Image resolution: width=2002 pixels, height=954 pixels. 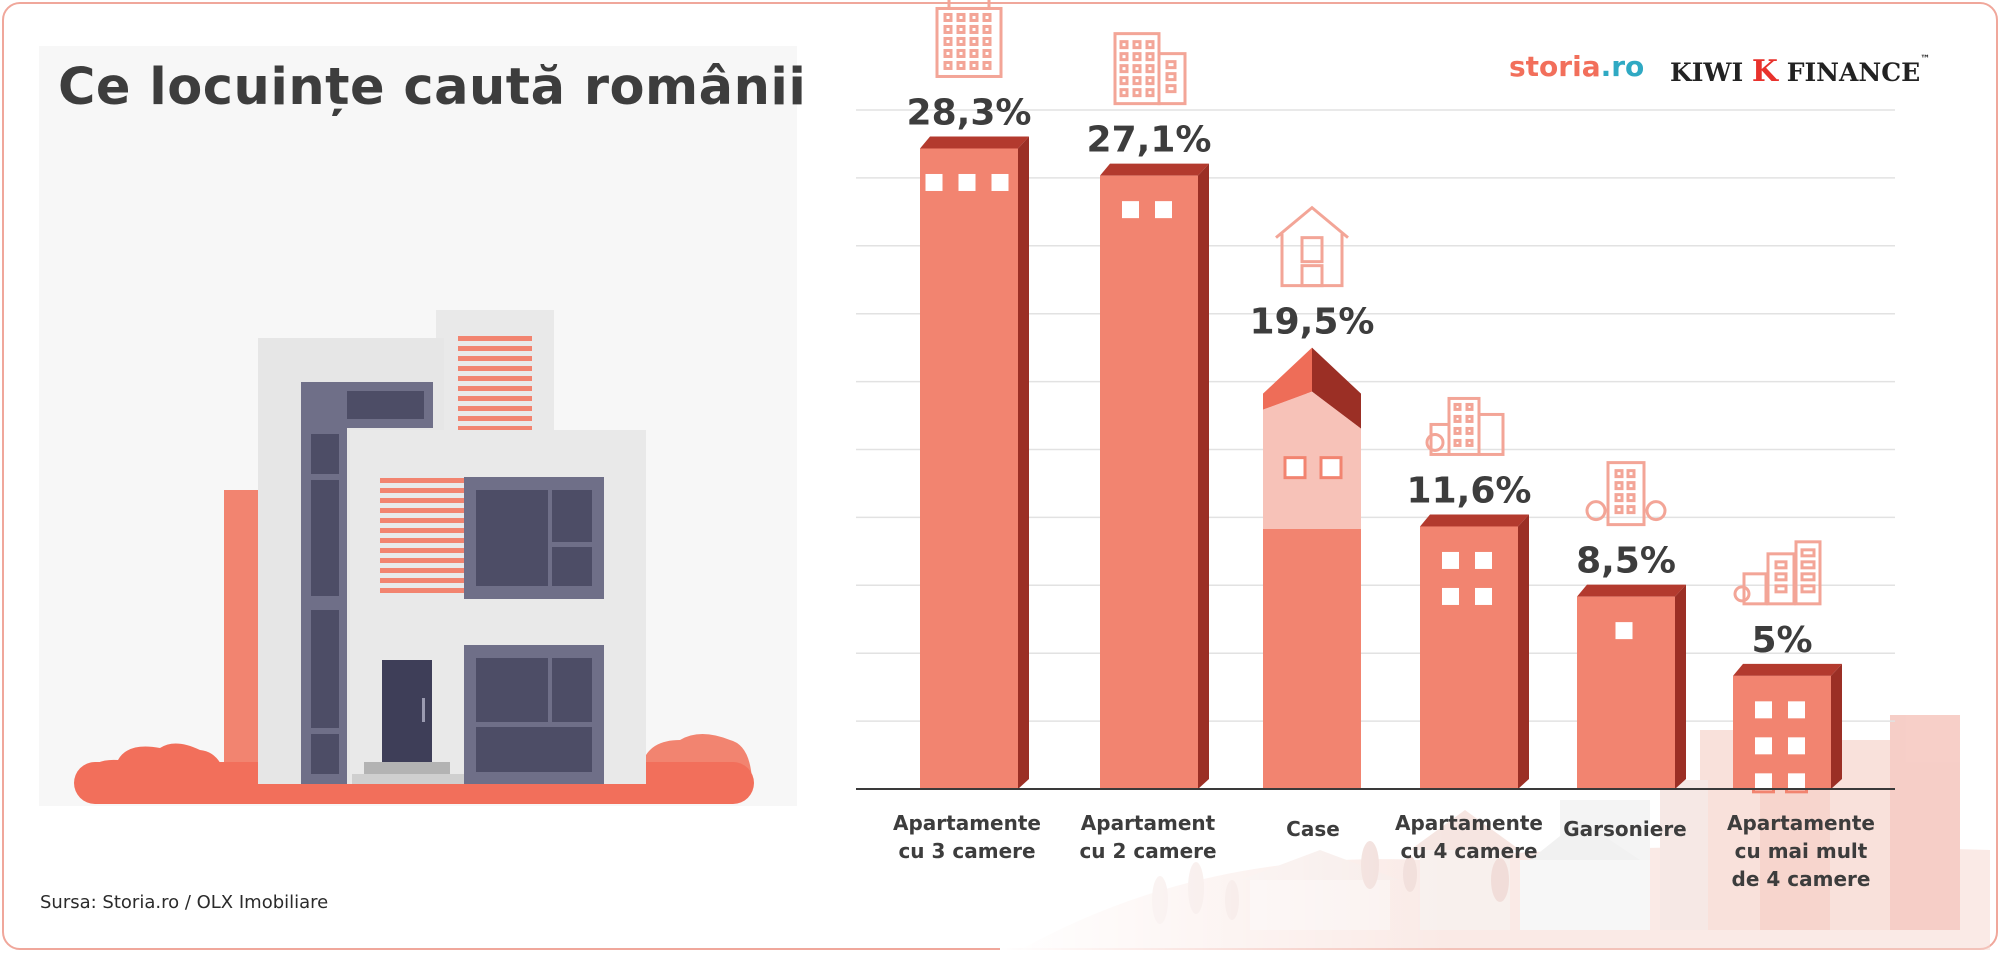 I want to click on house-icon, so click(x=1312, y=246).